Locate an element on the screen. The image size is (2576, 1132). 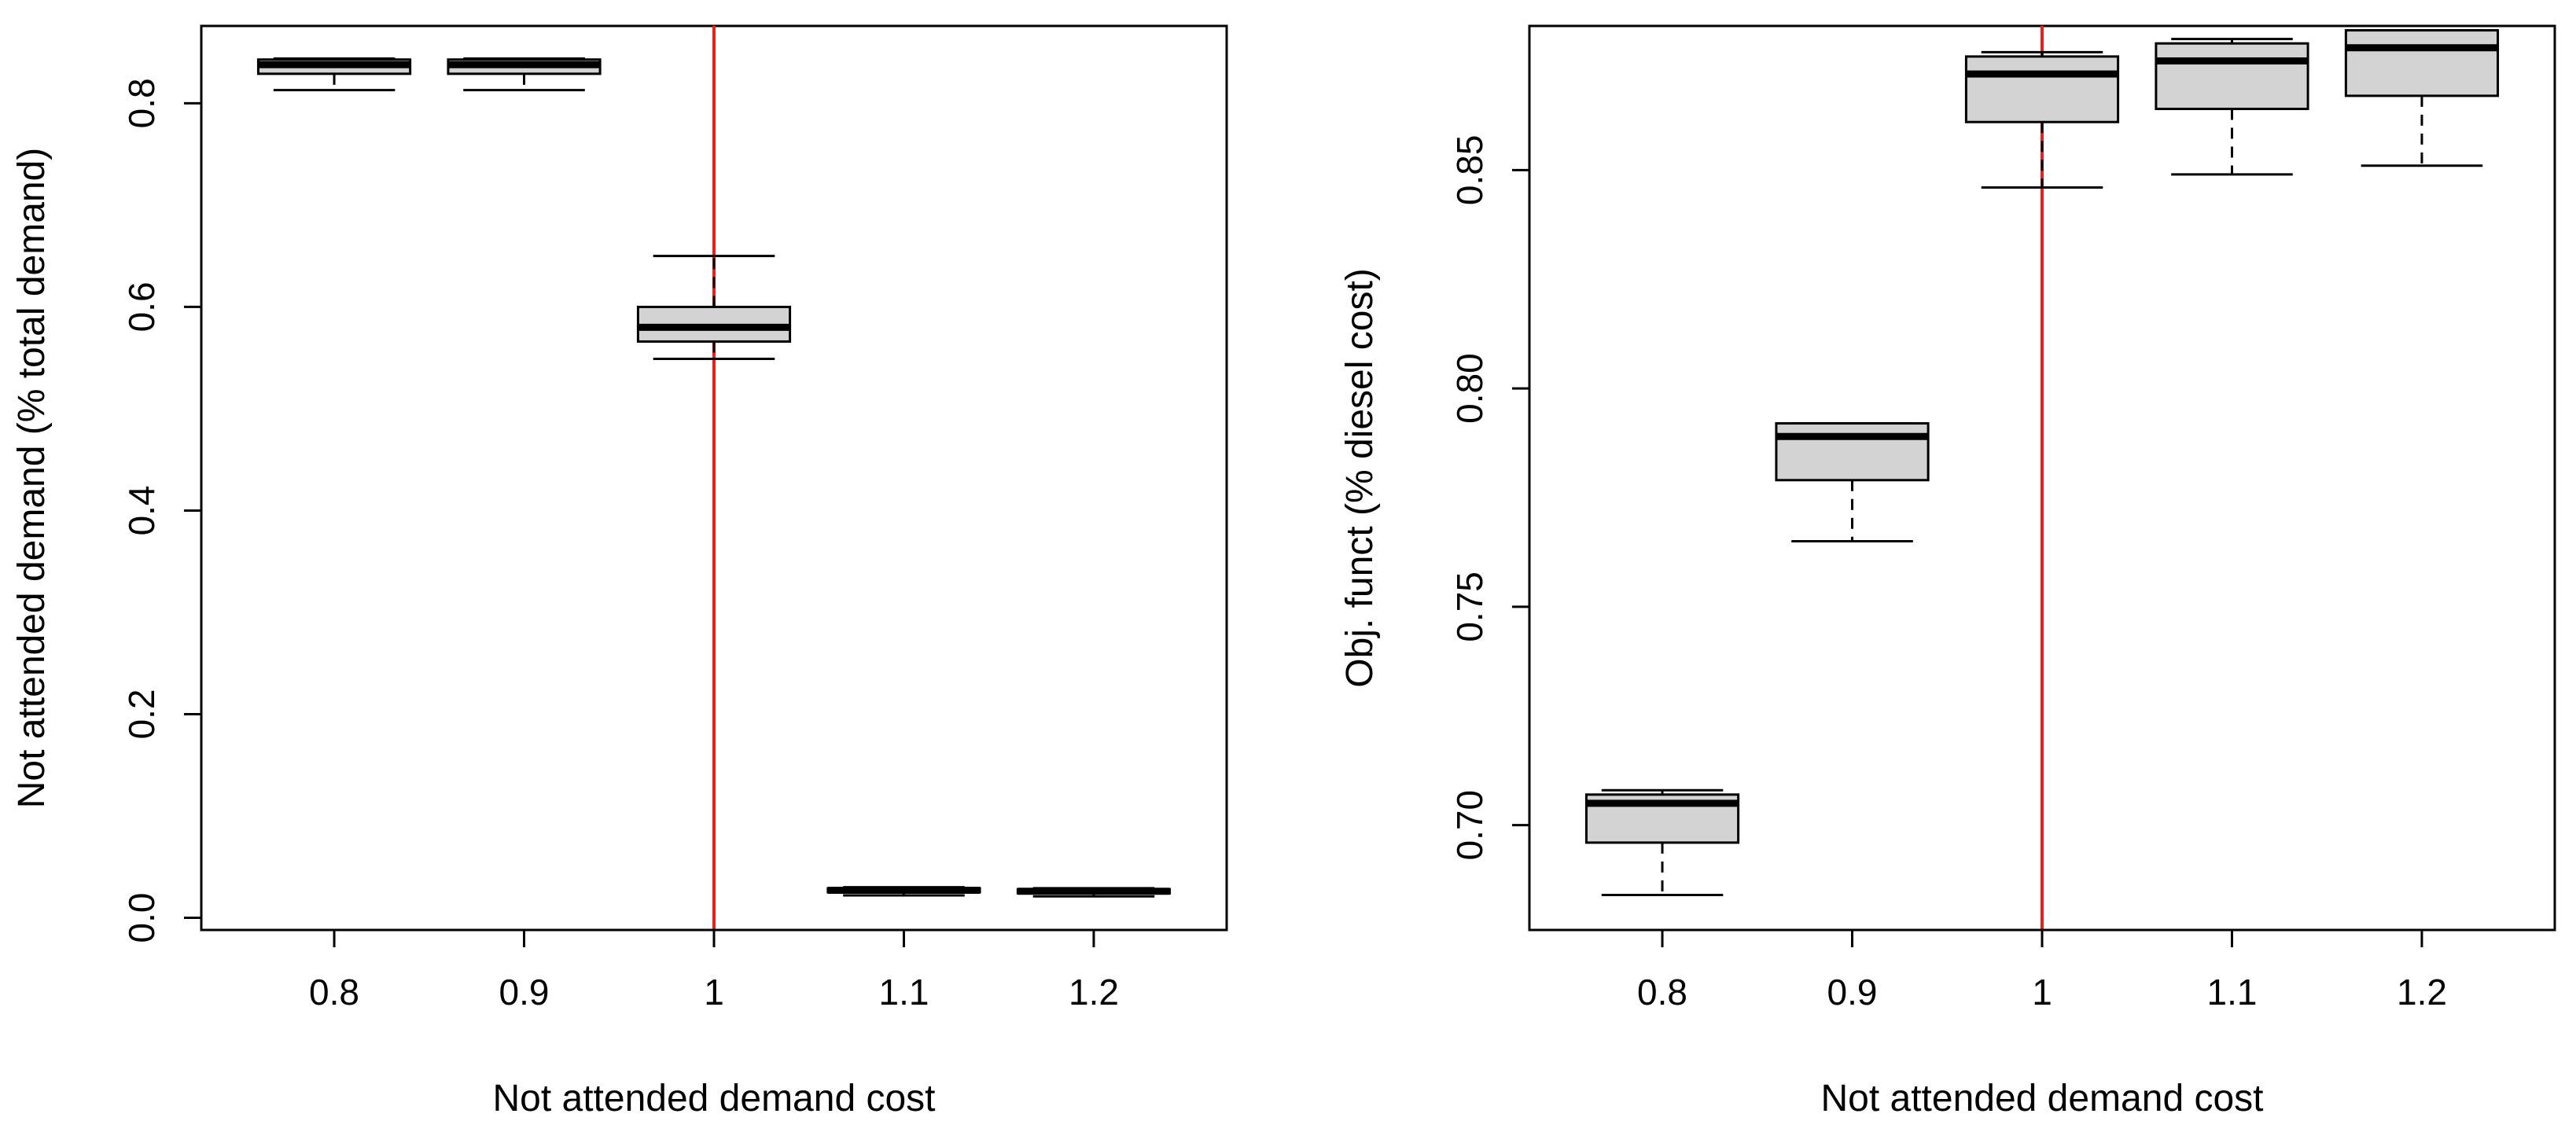
y-tick-label: 0.0 is located at coordinates (141, 917).